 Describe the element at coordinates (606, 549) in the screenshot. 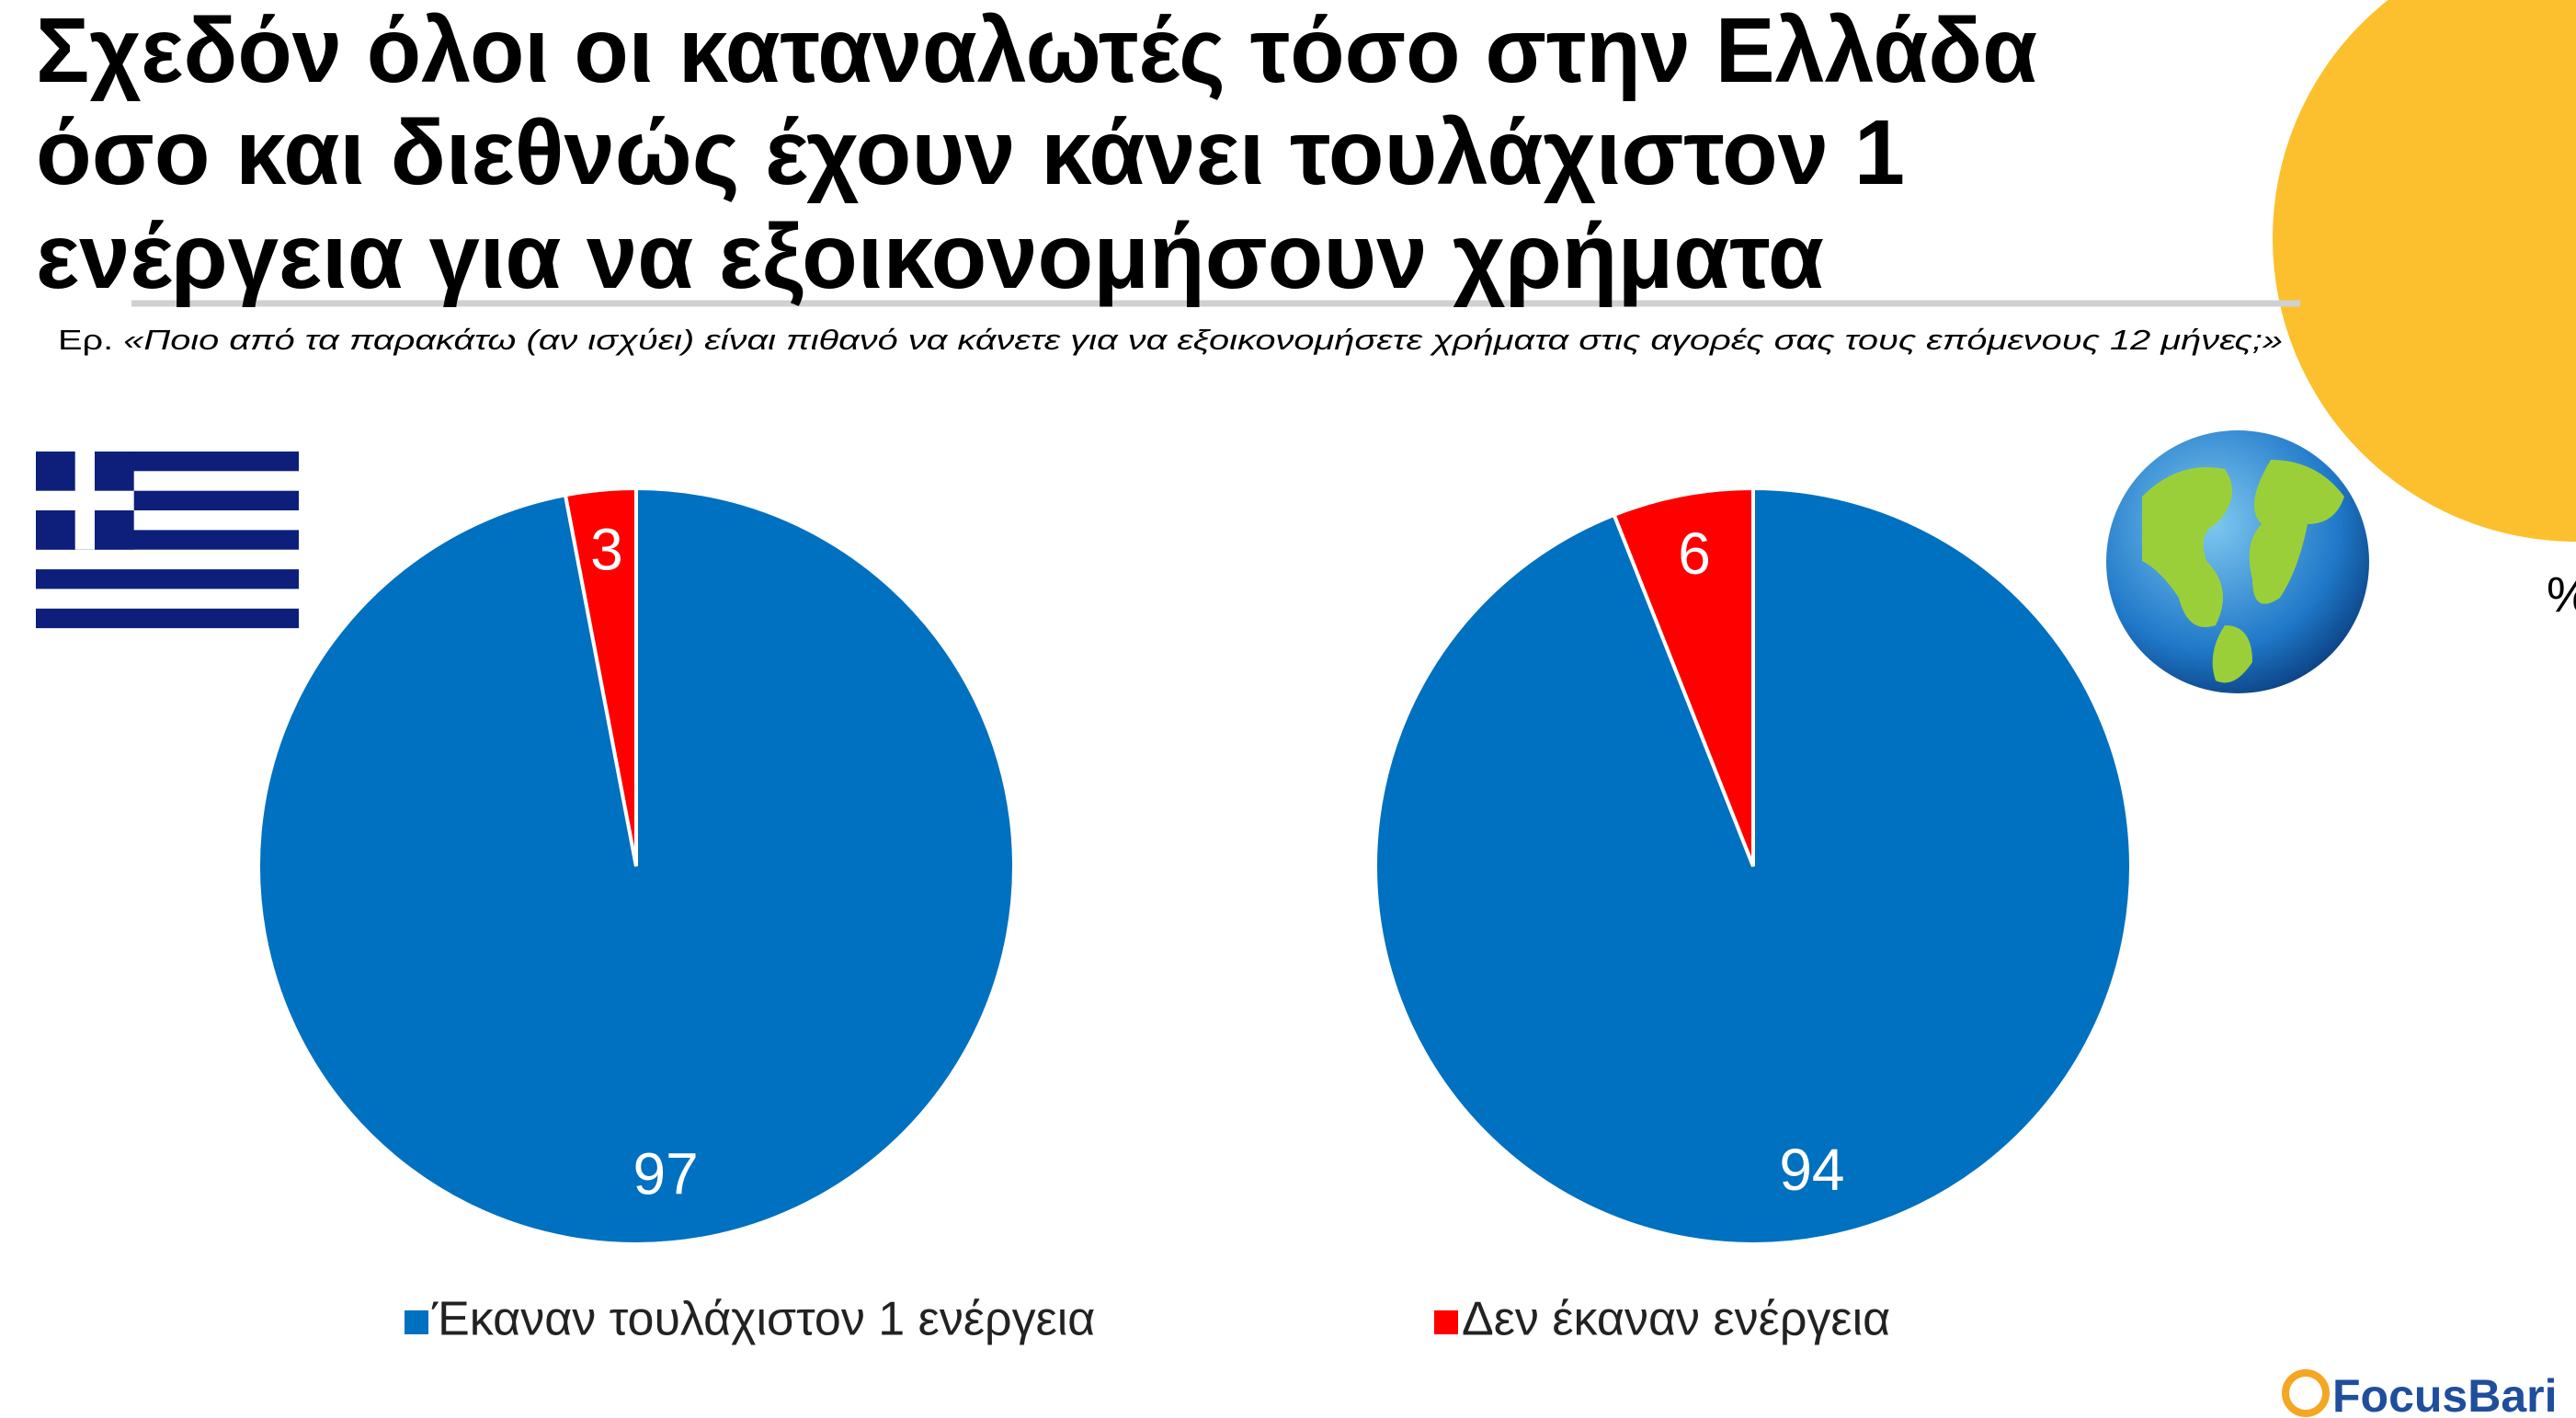

I see `slice-label: 3` at that location.